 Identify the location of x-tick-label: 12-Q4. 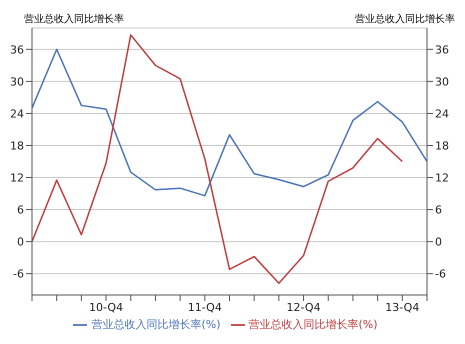
(303, 307).